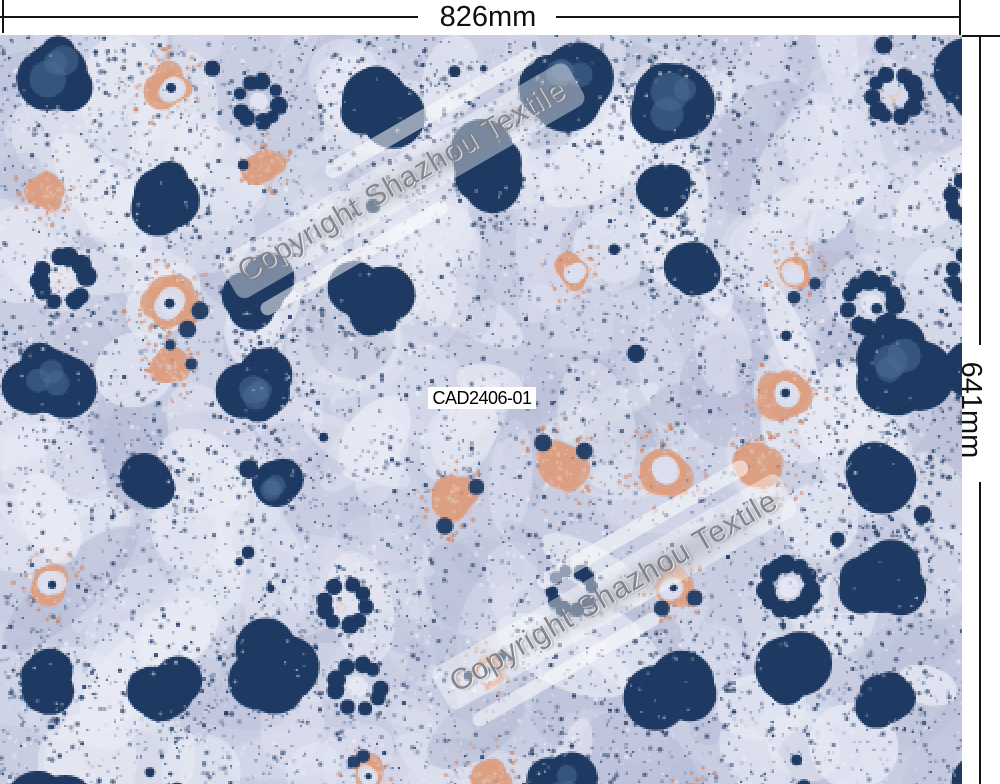 The image size is (1000, 784). I want to click on top-dimension-tick-left, so click(3, 16).